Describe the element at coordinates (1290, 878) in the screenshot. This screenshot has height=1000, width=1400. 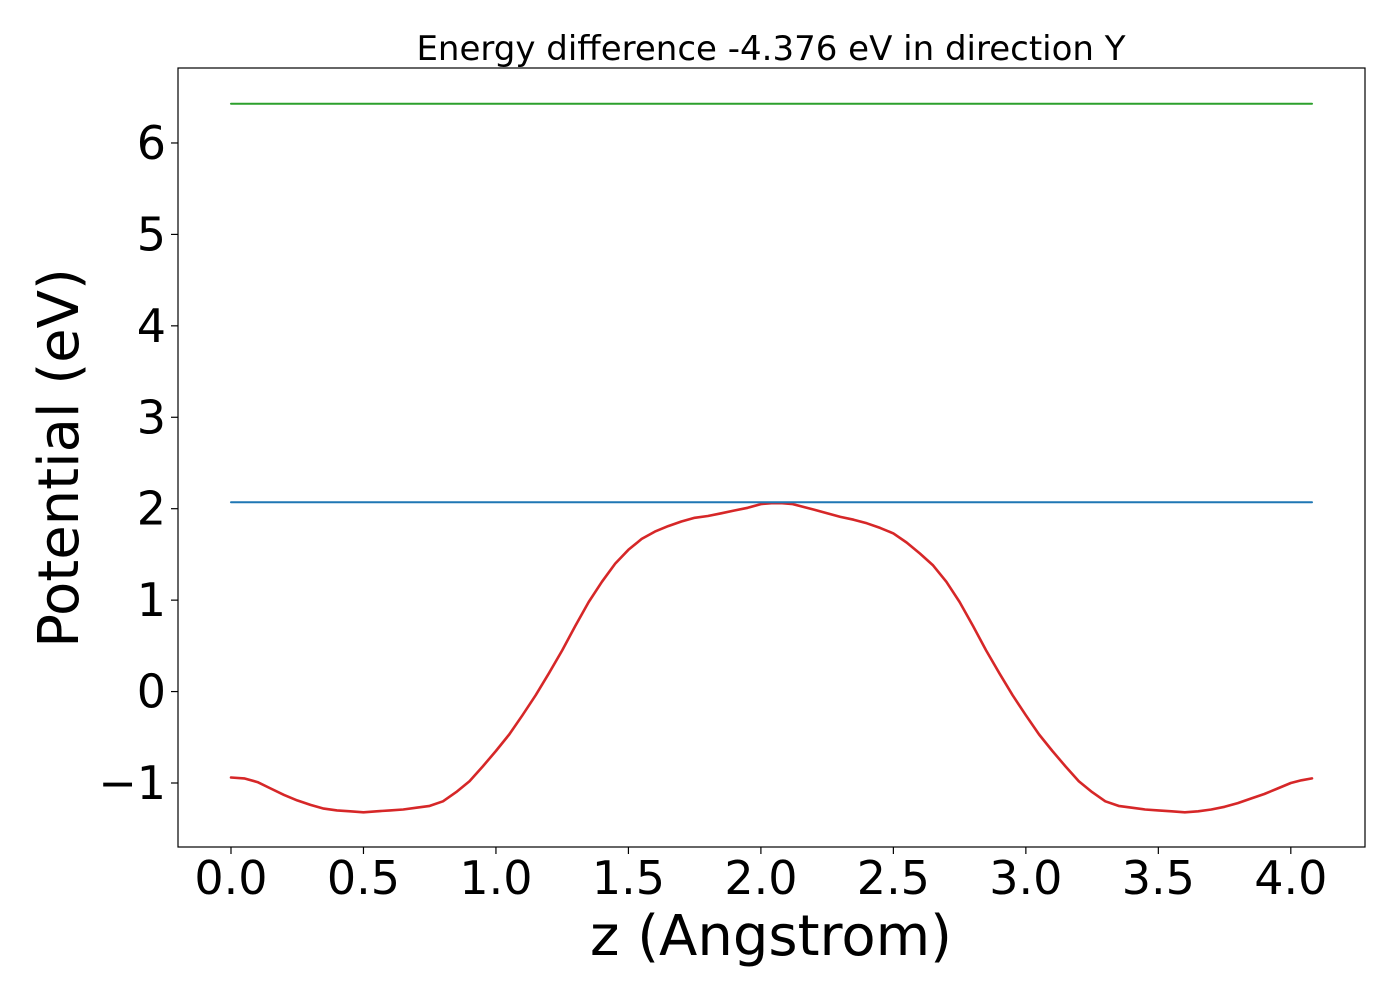
I see `x-tick-label: 4.0` at that location.